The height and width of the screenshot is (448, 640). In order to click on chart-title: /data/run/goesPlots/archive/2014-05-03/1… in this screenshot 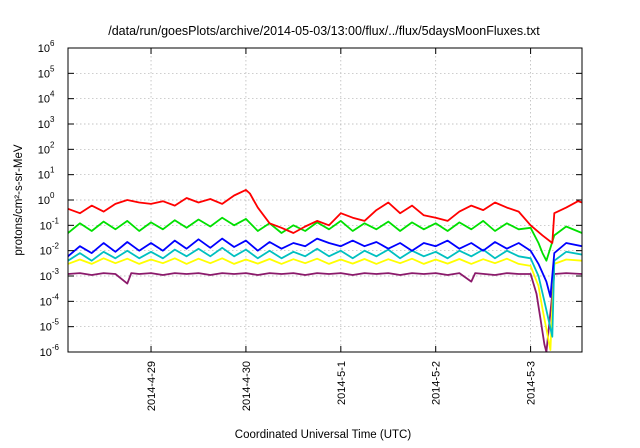, I will do `click(324, 31)`.